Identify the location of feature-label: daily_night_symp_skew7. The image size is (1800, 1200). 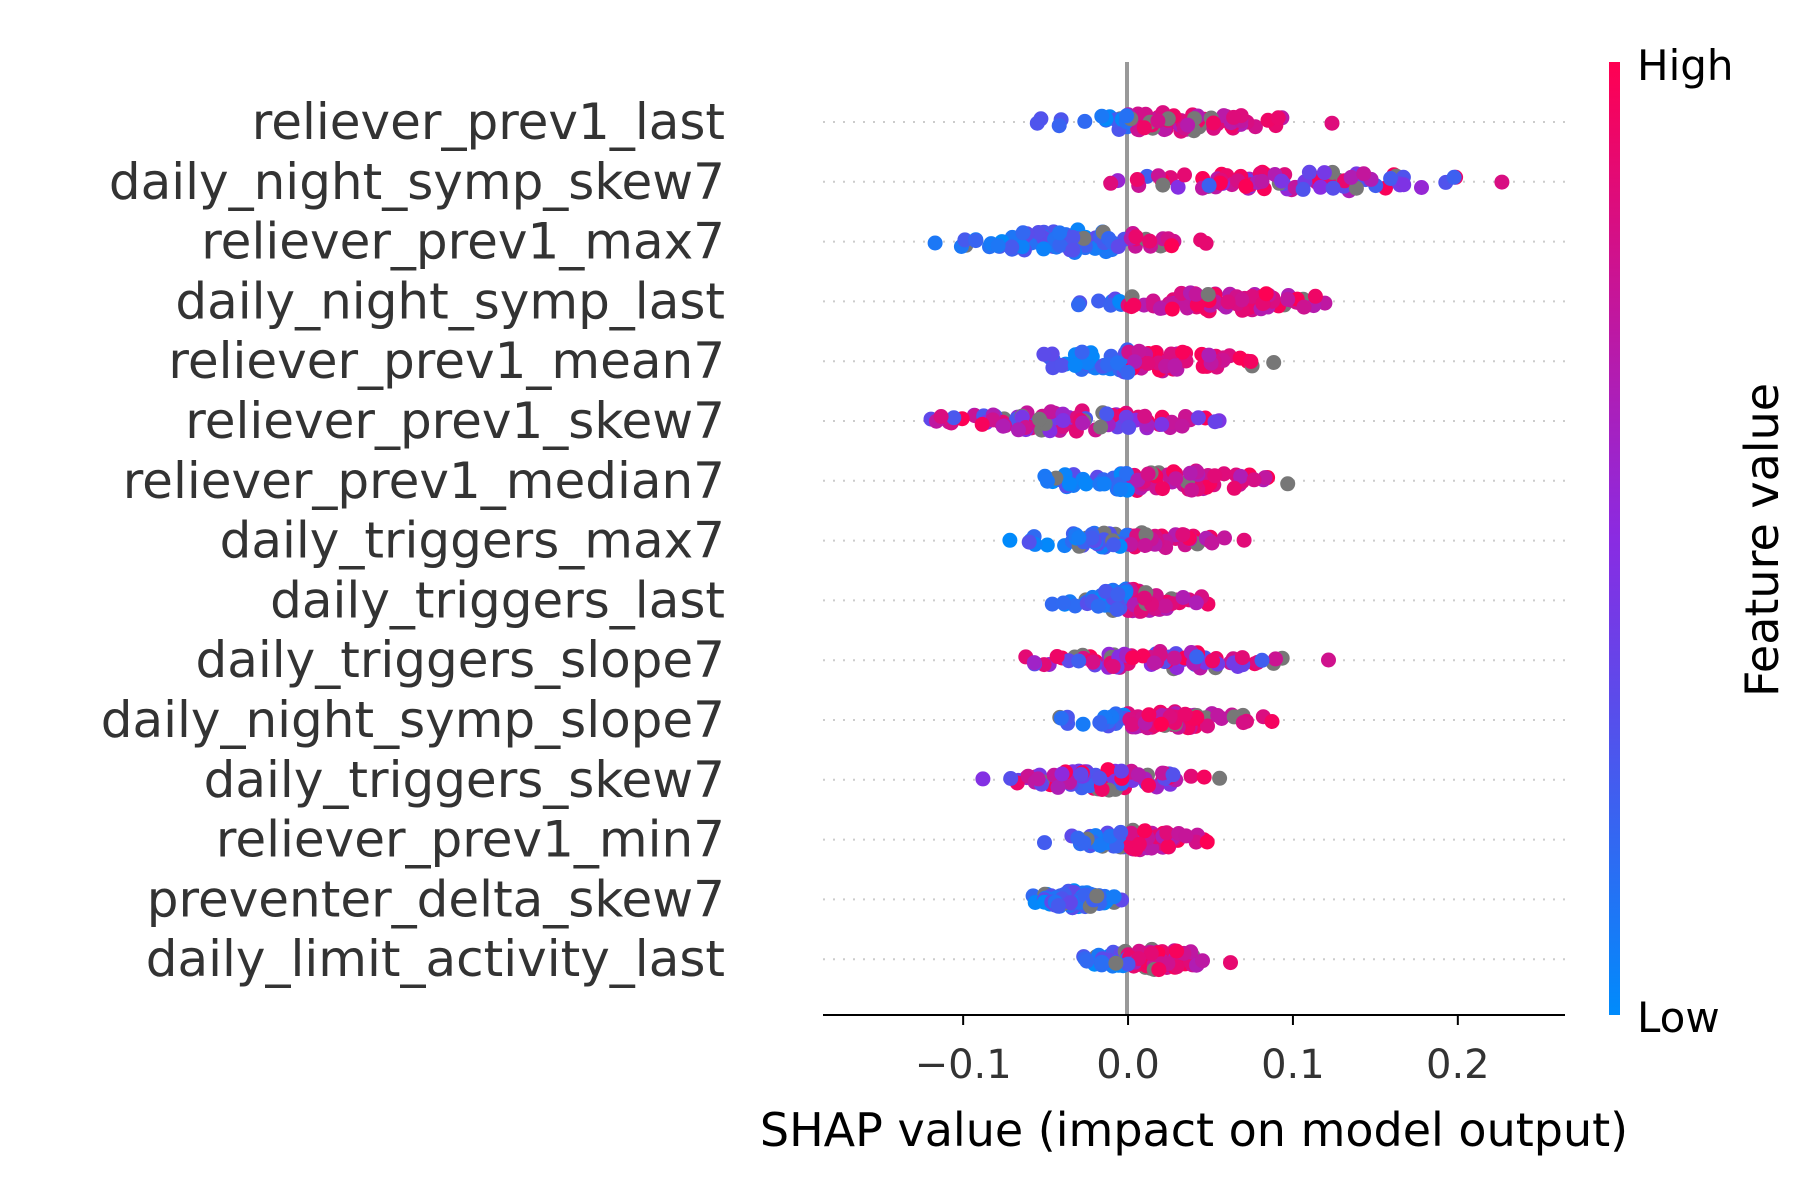
(417, 182).